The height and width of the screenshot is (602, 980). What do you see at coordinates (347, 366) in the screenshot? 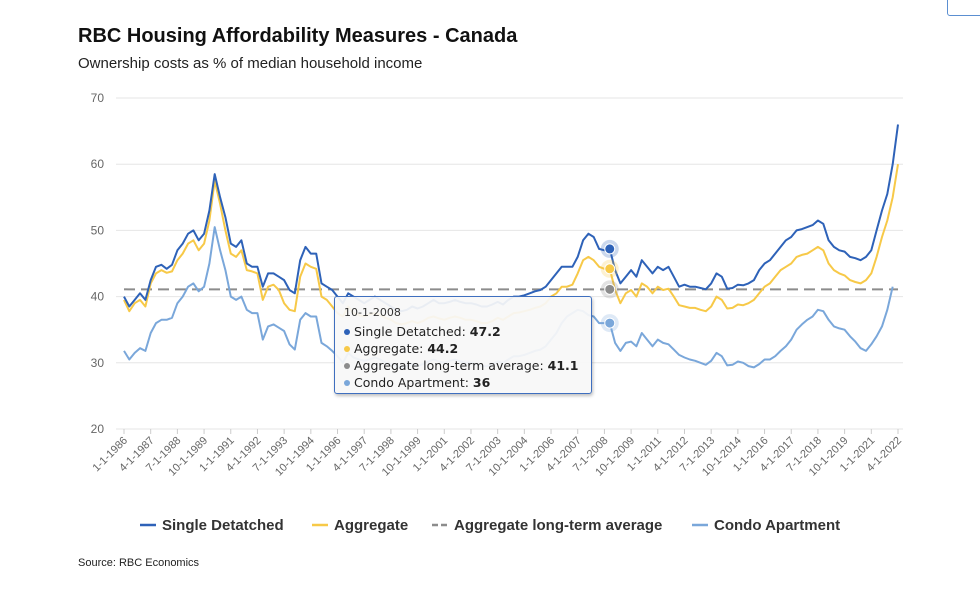
I see `tooltip-dot-long-term-average` at bounding box center [347, 366].